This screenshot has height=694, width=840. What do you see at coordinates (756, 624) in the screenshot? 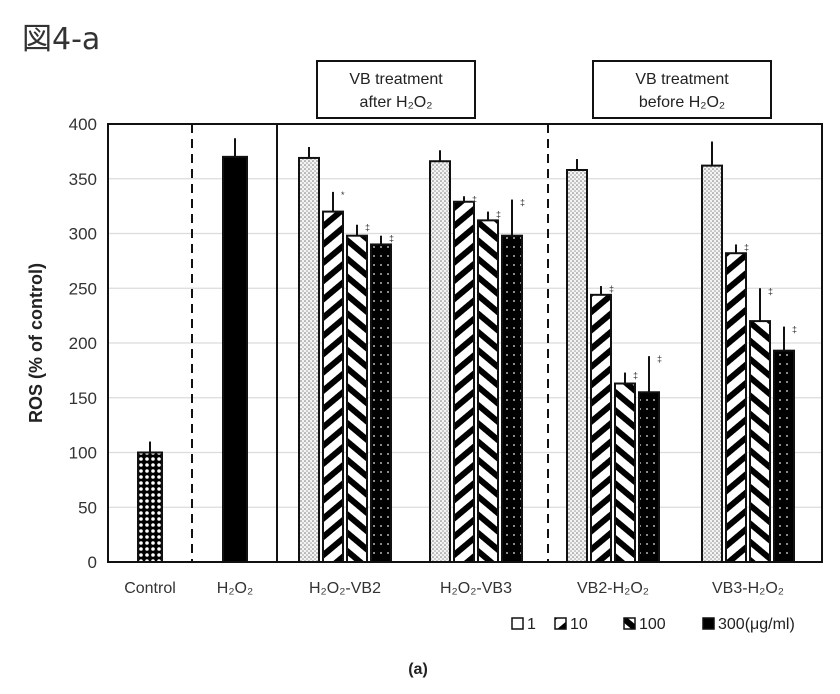
I see `legend-label: 300(μg/ml)` at bounding box center [756, 624].